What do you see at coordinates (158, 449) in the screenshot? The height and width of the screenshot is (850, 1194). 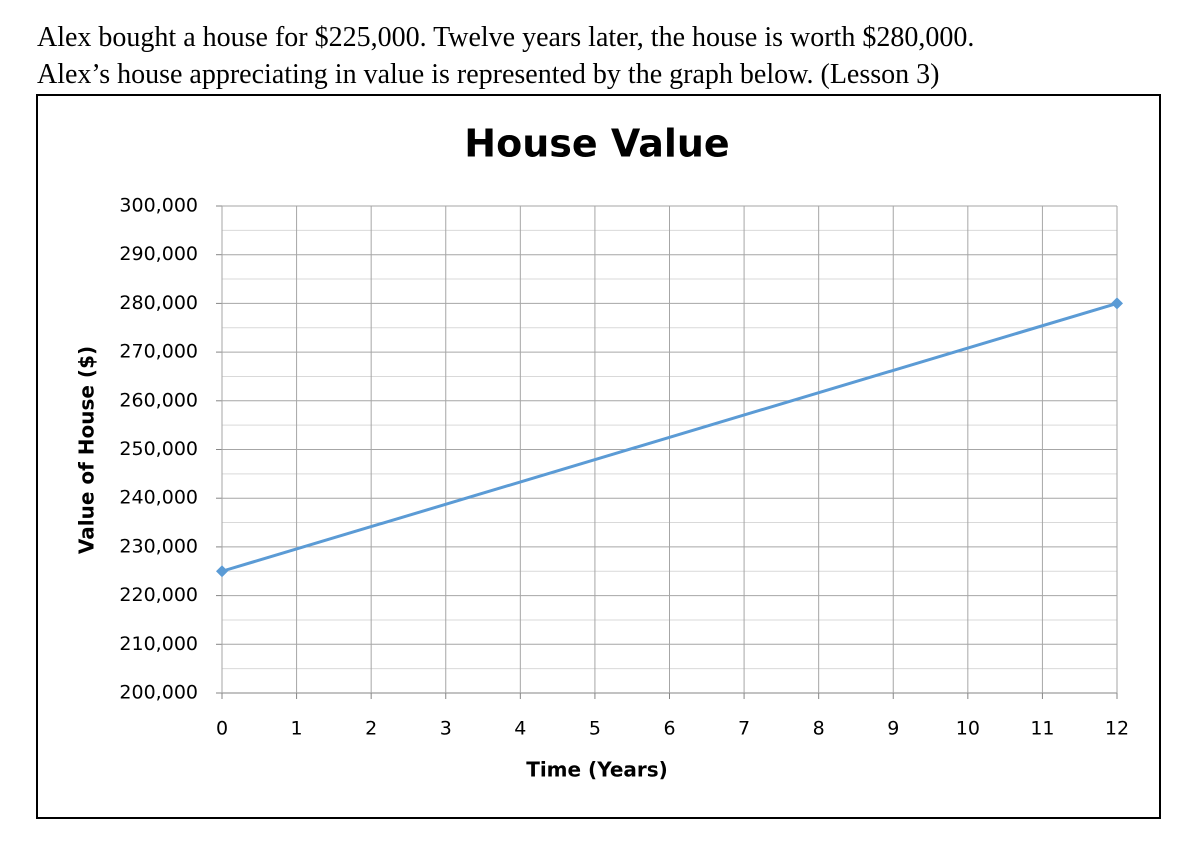 I see `y-tick-label: 250,000` at bounding box center [158, 449].